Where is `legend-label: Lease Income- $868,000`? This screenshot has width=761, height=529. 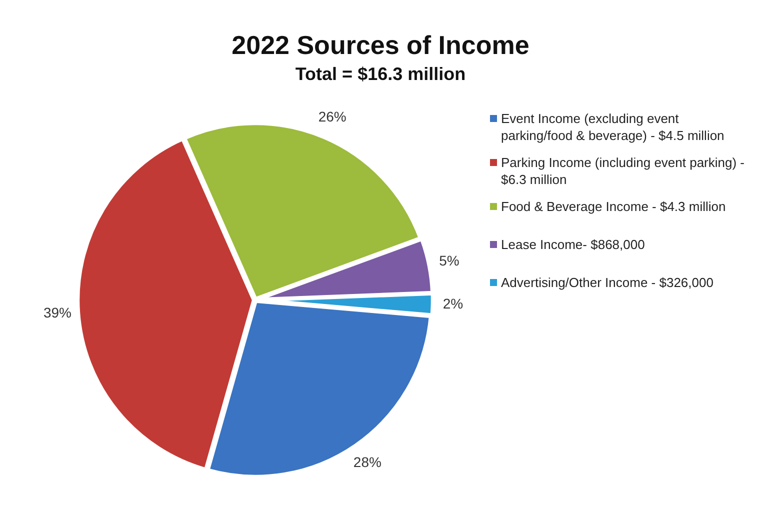
legend-label: Lease Income- $868,000 is located at coordinates (573, 244).